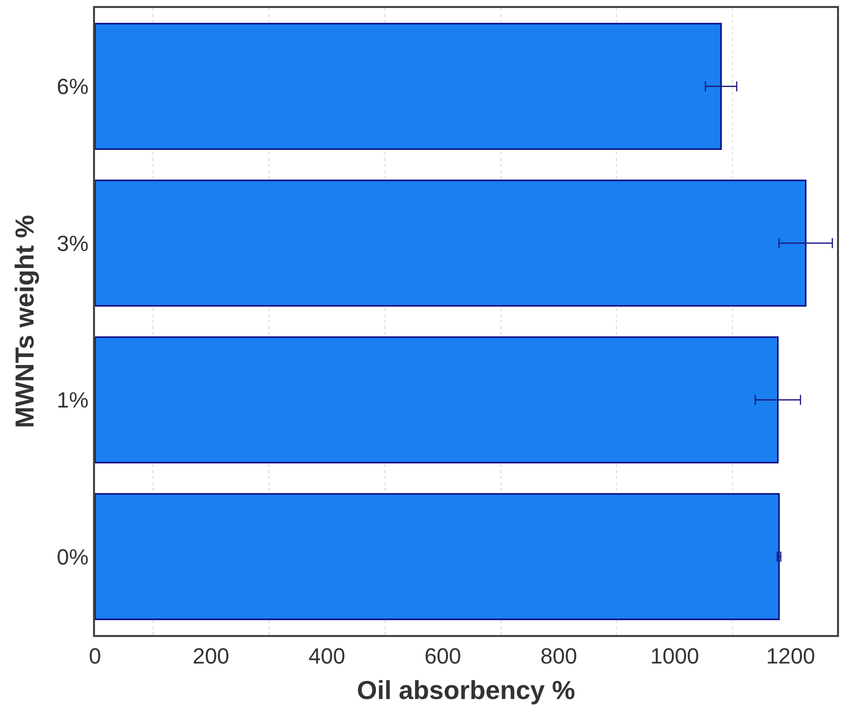 The height and width of the screenshot is (705, 841). Describe the element at coordinates (95, 655) in the screenshot. I see `x-tick-label: 0` at that location.